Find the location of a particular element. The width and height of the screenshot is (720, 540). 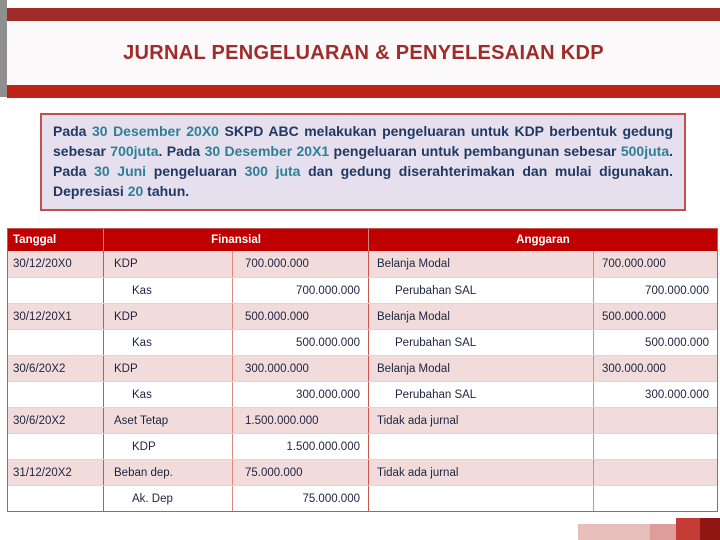

table-header-row: Tanggal Finansial Anggaran is located at coordinates (362, 240).